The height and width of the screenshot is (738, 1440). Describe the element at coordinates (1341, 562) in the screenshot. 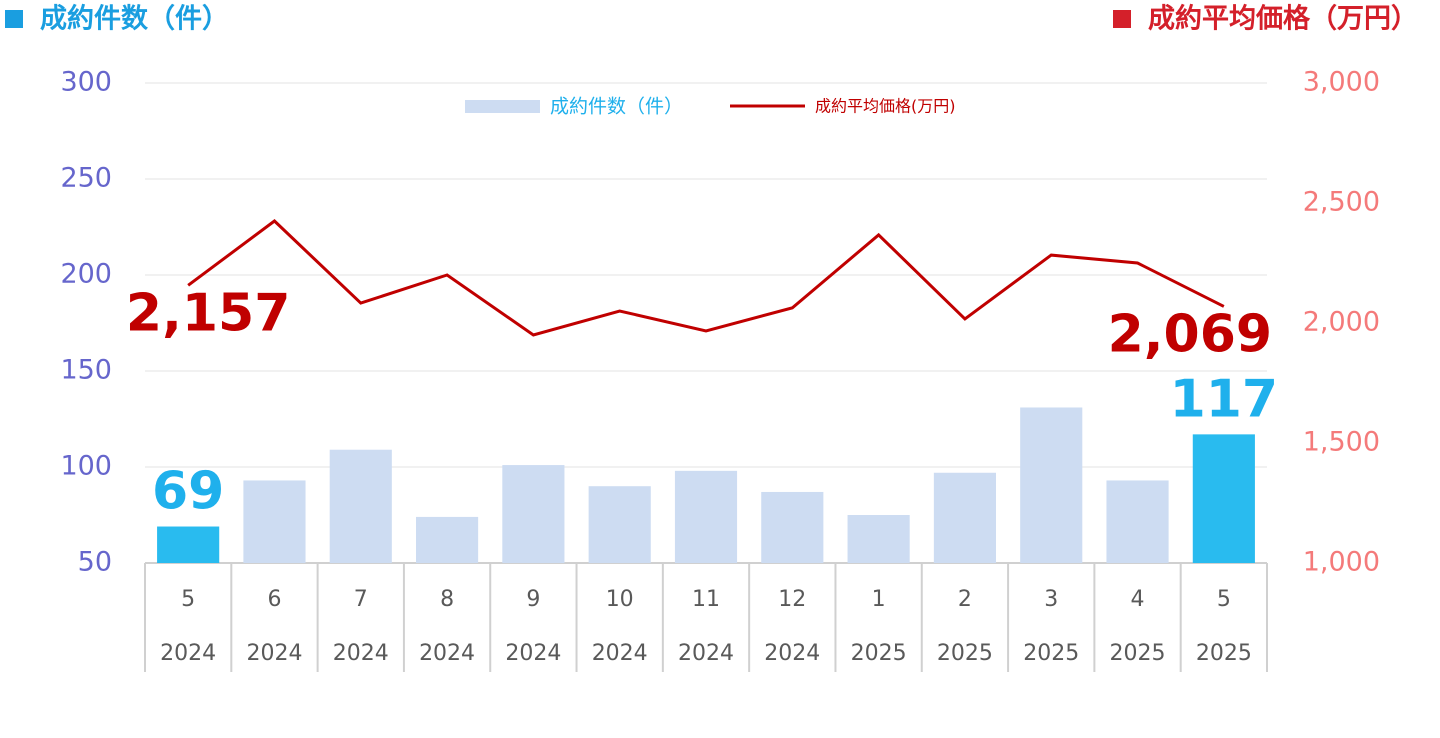

I see `y2-tick-label: 1,000` at that location.